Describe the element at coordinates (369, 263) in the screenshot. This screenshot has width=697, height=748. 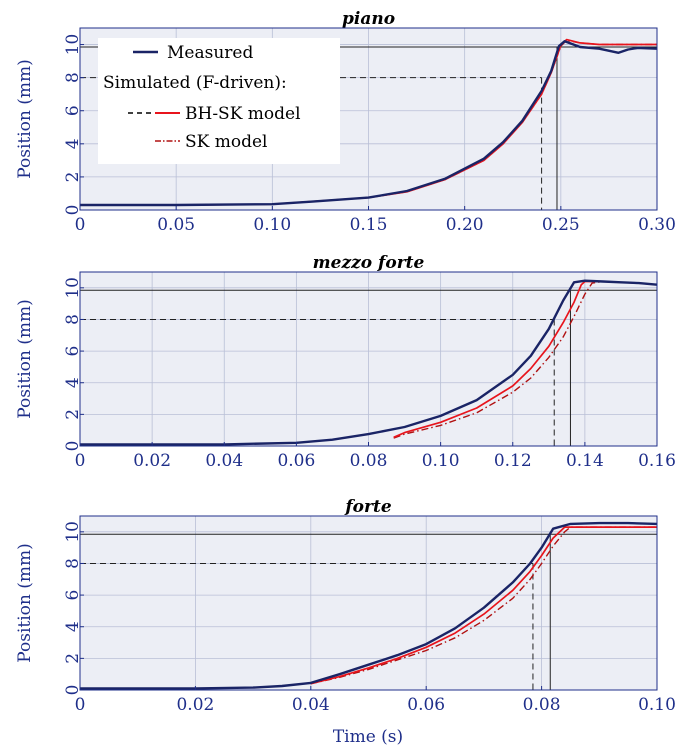
I see `panel-title: mezzo forte` at that location.